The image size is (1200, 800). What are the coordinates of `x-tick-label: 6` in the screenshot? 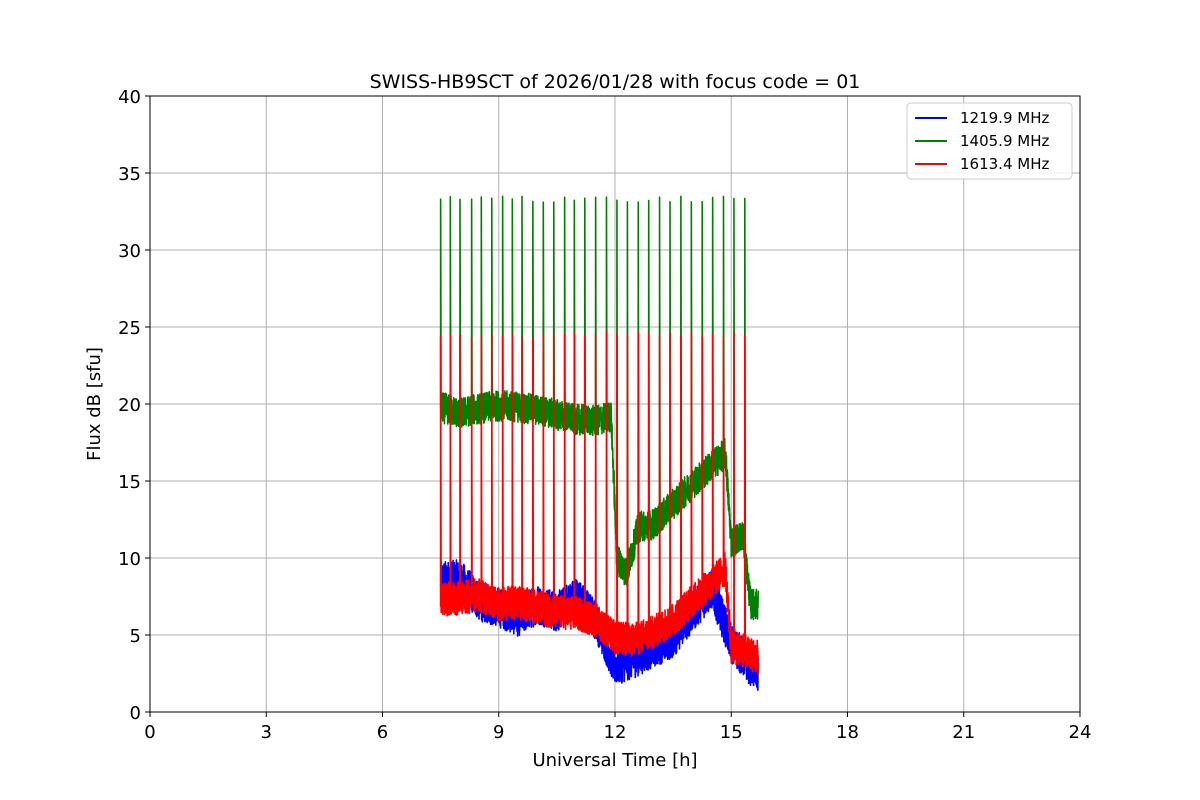 It's located at (382, 732).